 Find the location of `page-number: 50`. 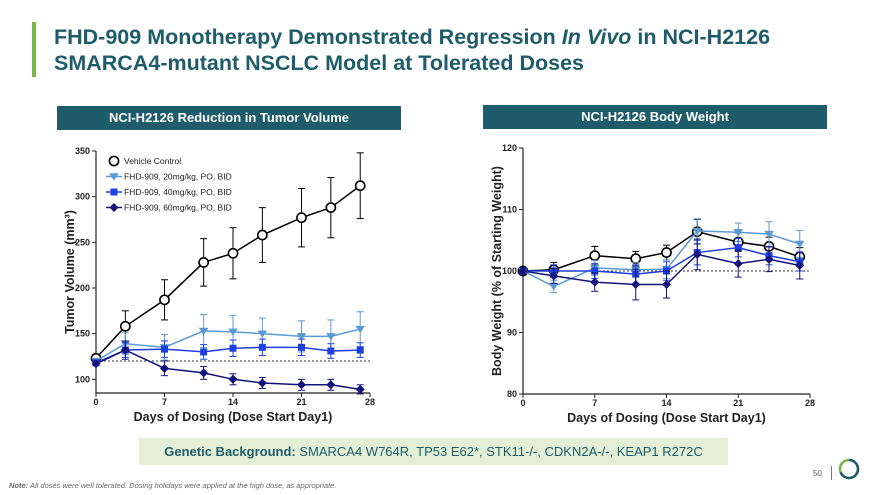

page-number: 50 is located at coordinates (817, 473).